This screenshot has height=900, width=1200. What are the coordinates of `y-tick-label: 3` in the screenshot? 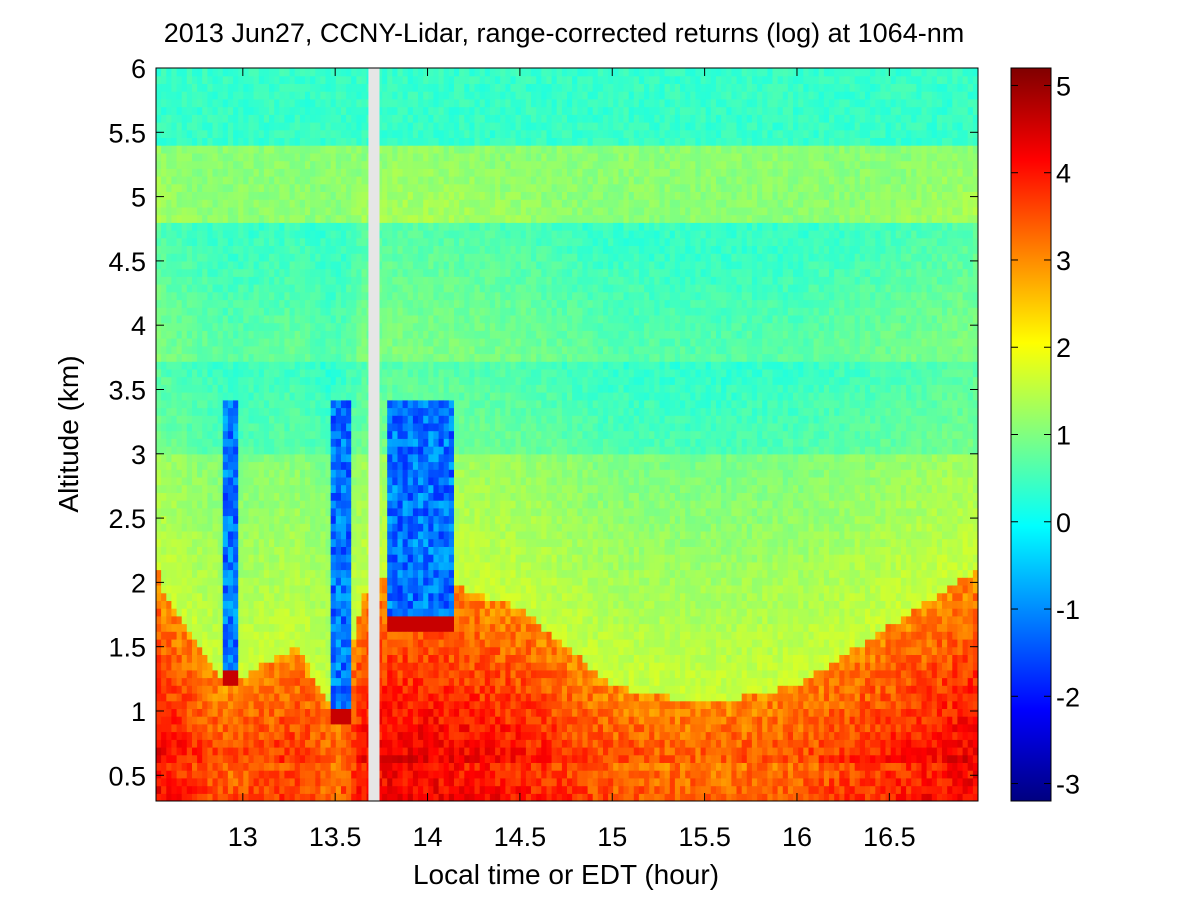 It's located at (138, 455).